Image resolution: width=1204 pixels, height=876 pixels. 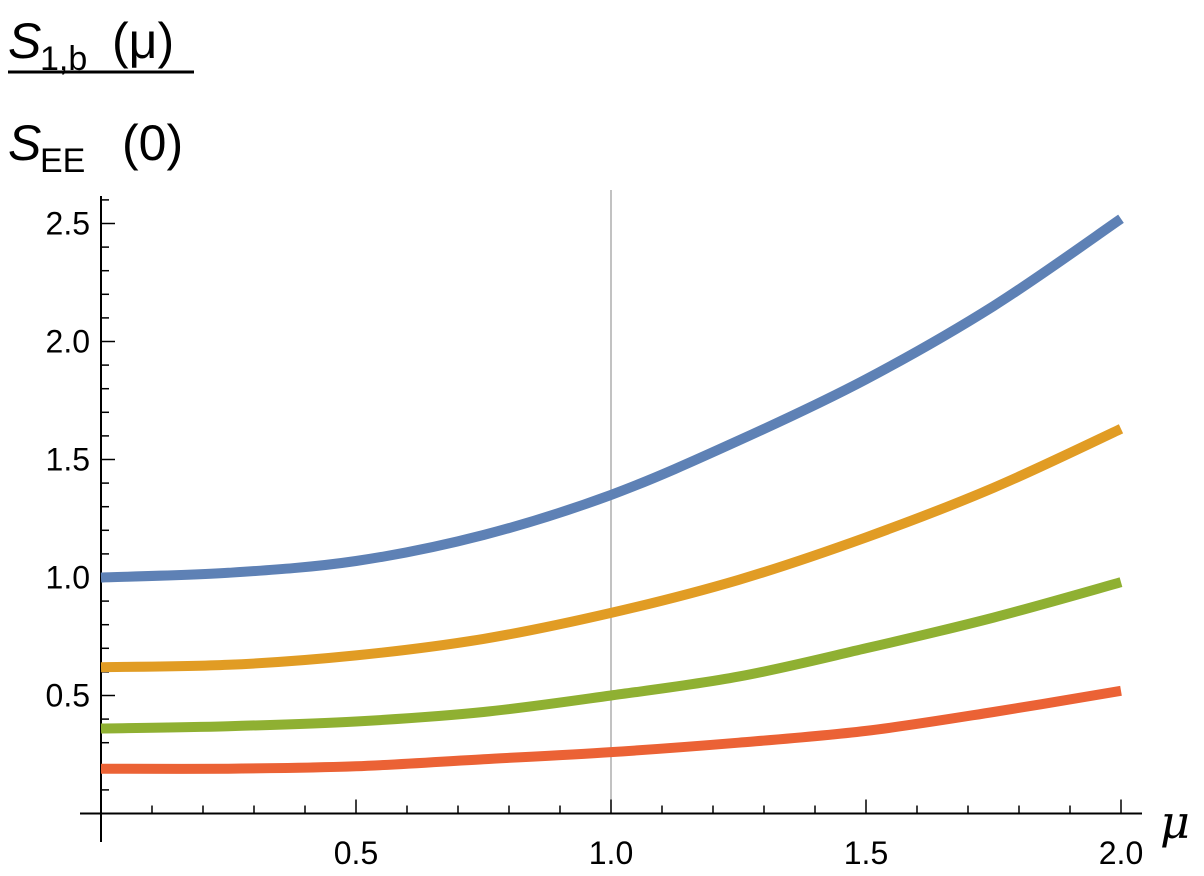 What do you see at coordinates (356, 853) in the screenshot?
I see `x-tick-label: 0.5` at bounding box center [356, 853].